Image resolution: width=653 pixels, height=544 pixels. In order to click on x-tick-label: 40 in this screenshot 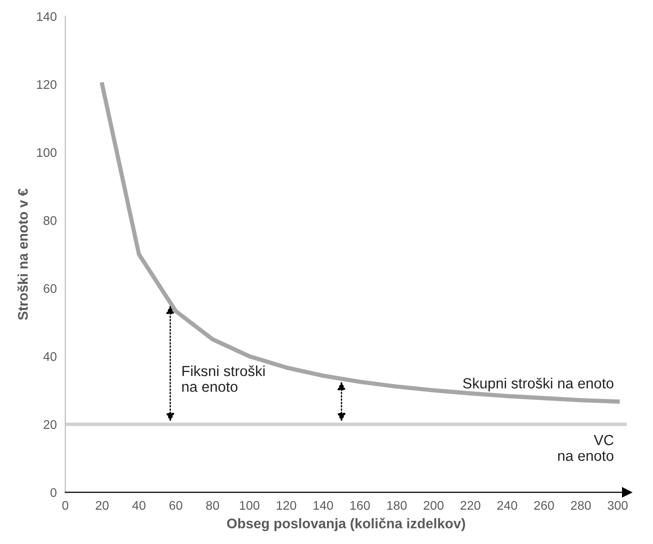, I will do `click(139, 505)`.